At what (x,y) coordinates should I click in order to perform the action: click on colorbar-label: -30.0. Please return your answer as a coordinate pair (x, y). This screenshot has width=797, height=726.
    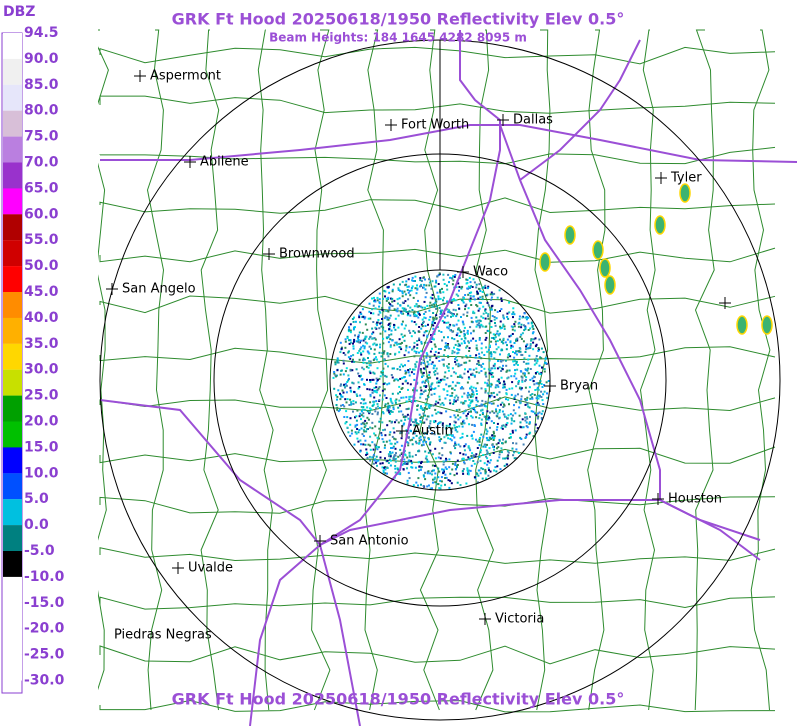
    Looking at the image, I should click on (44, 681).